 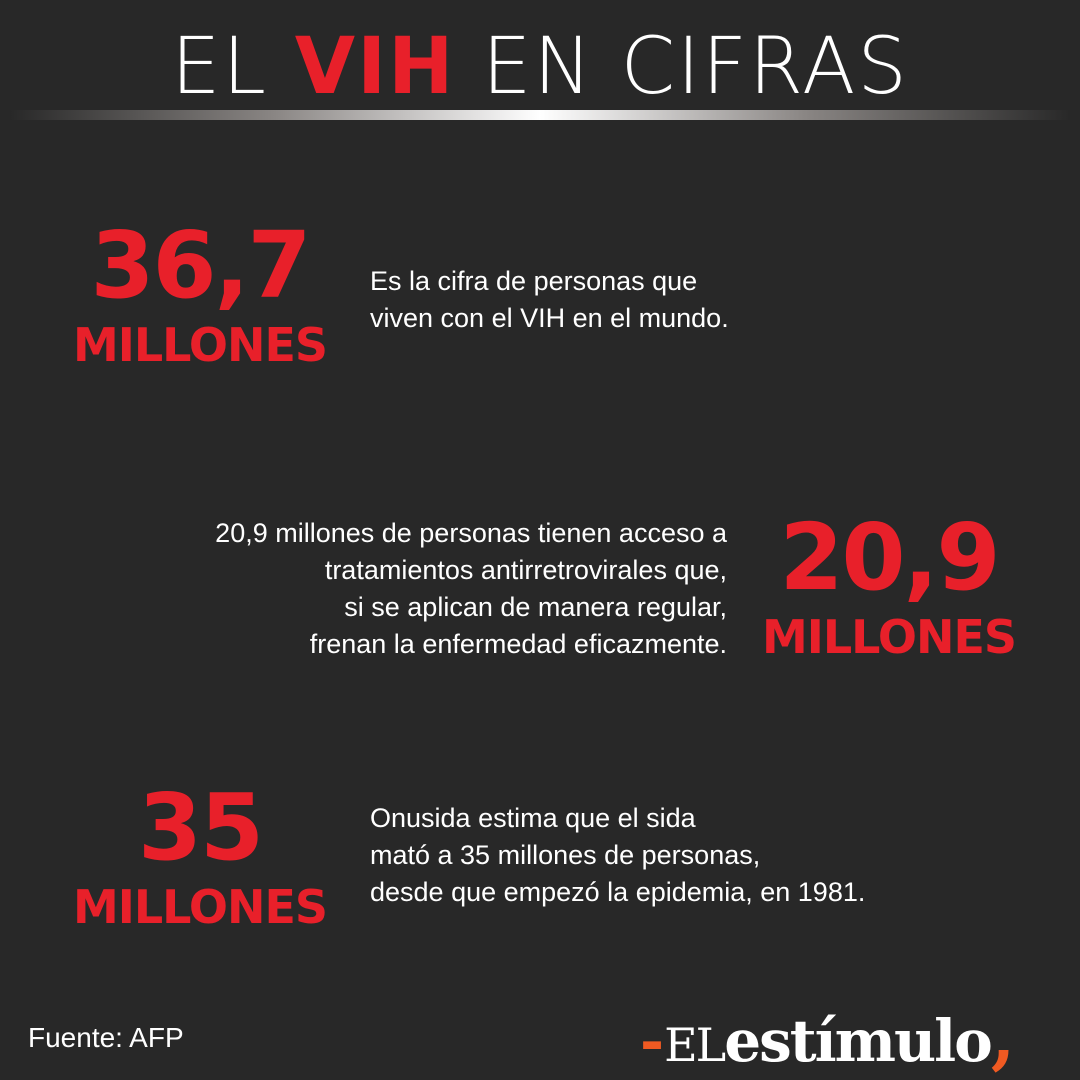 I want to click on logo-prefix: EL, so click(x=695, y=1045).